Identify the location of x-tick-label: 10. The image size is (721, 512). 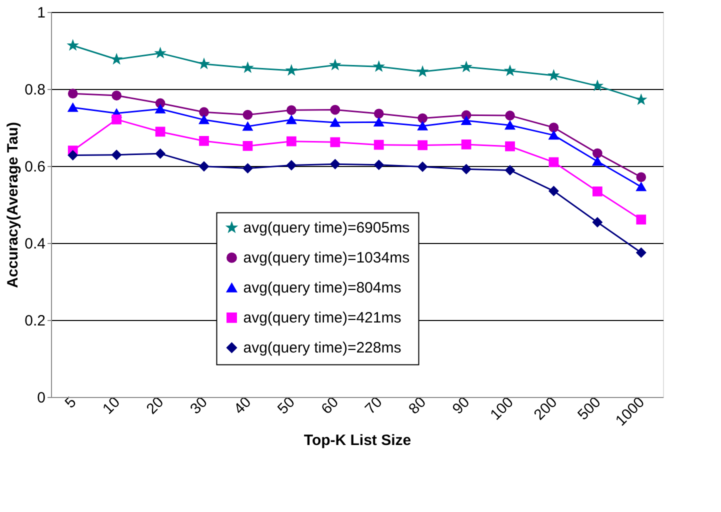
(112, 406).